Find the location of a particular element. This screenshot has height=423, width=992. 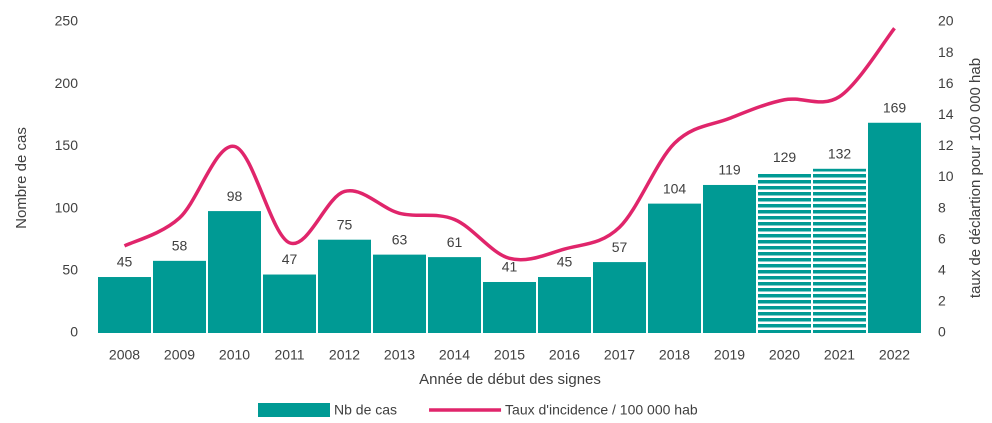

data-label: 132 is located at coordinates (840, 153).